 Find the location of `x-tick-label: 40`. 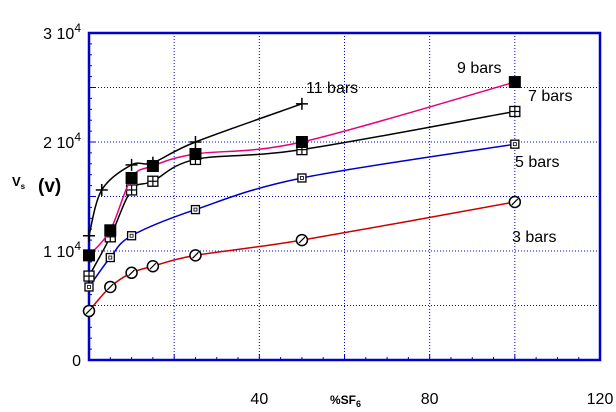

x-tick-label: 40 is located at coordinates (259, 399).